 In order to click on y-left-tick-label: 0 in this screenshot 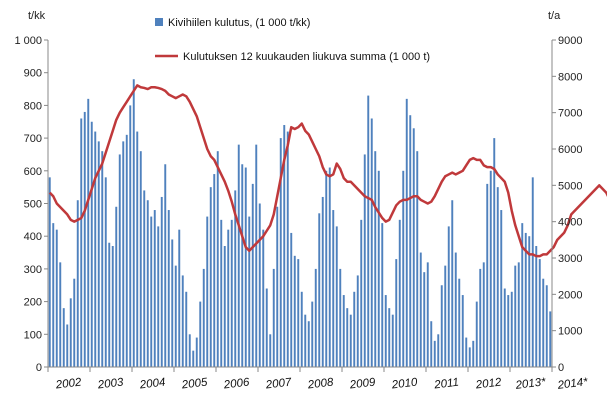, I will do `click(39, 368)`.